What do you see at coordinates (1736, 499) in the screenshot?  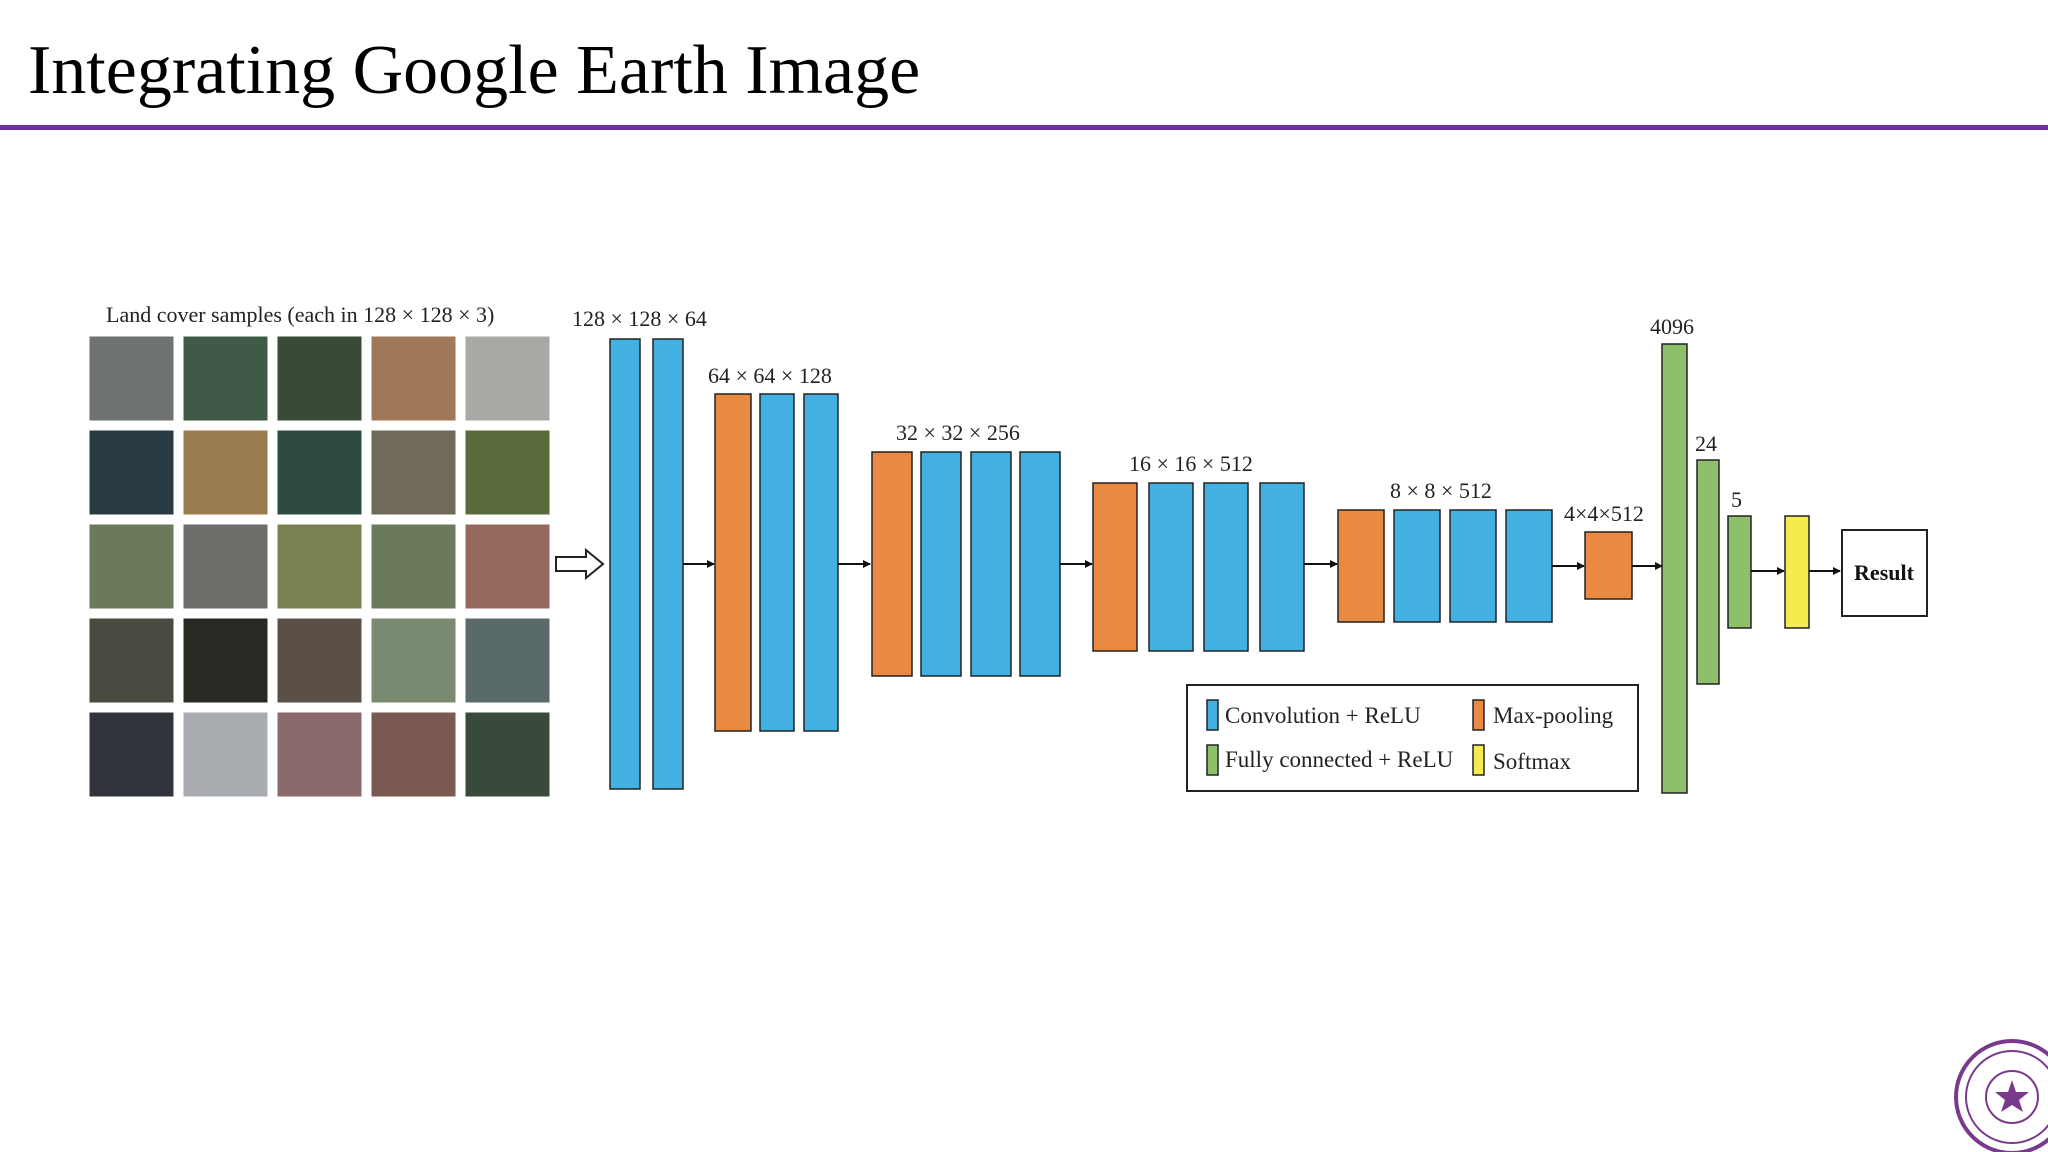 I see `fc-label-5: 5` at bounding box center [1736, 499].